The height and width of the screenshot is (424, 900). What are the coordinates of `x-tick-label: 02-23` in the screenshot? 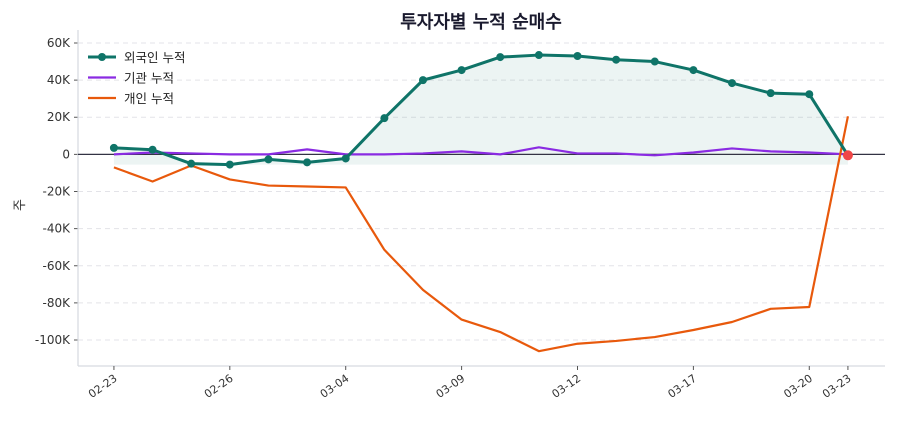 It's located at (103, 386).